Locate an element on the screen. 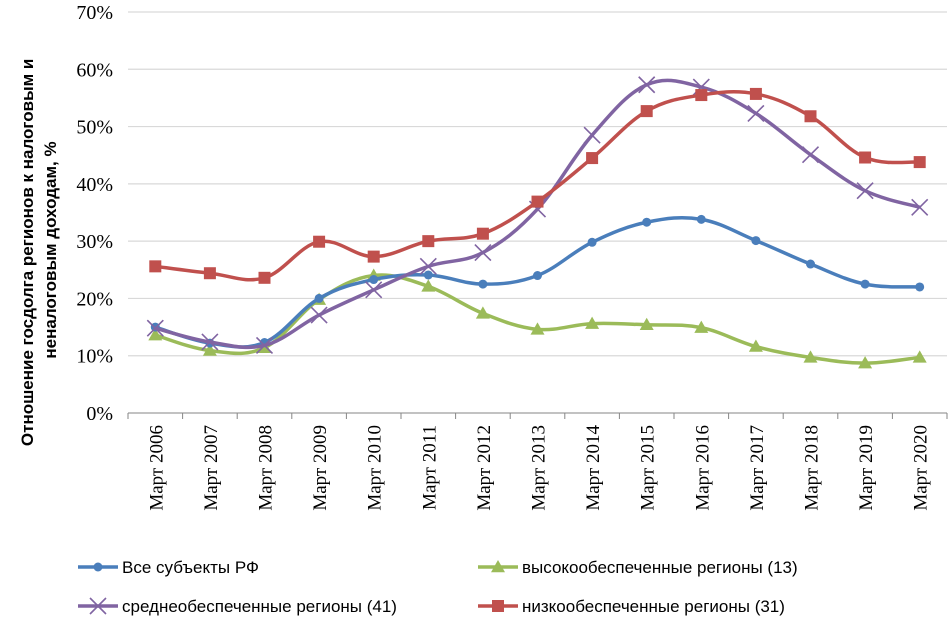 The image size is (950, 627). x-tick-label: Март 2017 is located at coordinates (757, 468).